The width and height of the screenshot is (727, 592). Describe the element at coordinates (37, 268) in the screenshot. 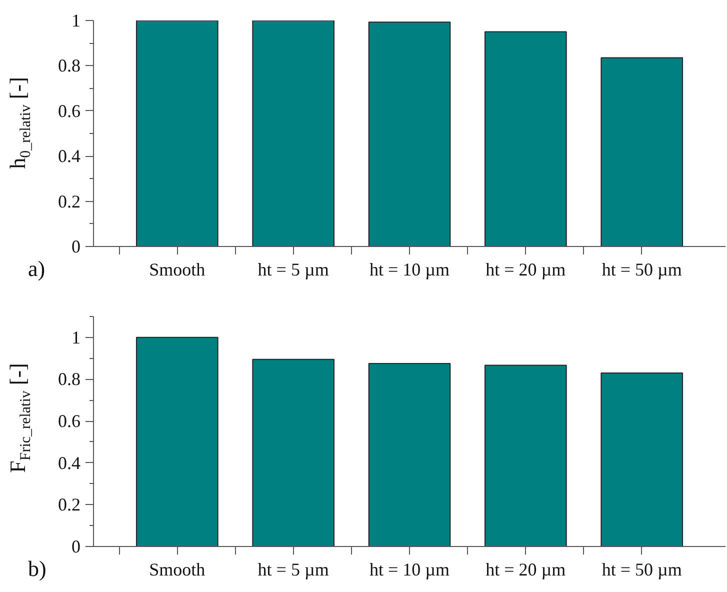

I see `text: a)` at that location.